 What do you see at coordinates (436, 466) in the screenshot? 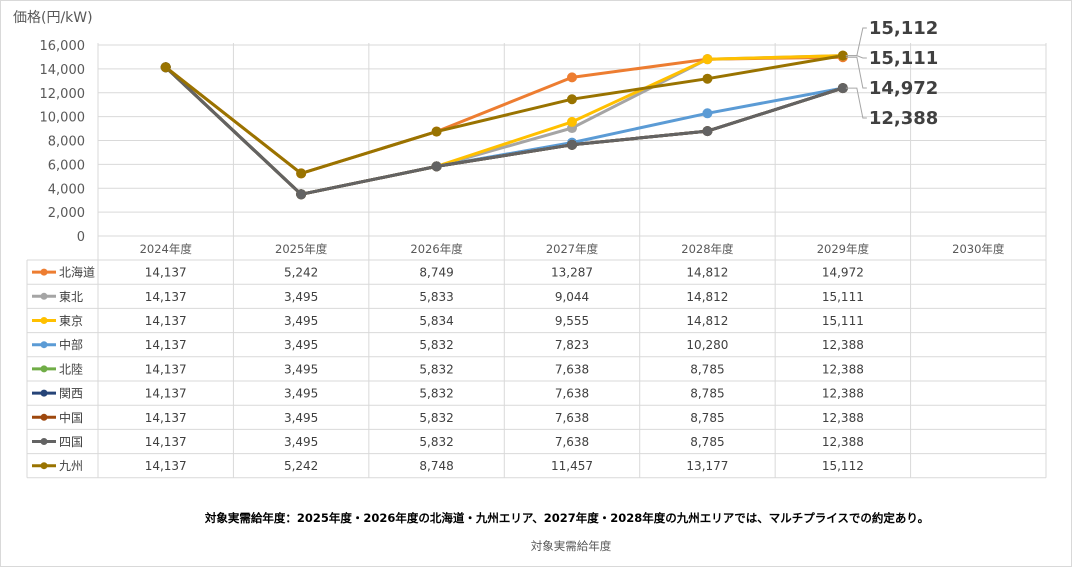
I see `table-cell-value: 8,748` at bounding box center [436, 466].